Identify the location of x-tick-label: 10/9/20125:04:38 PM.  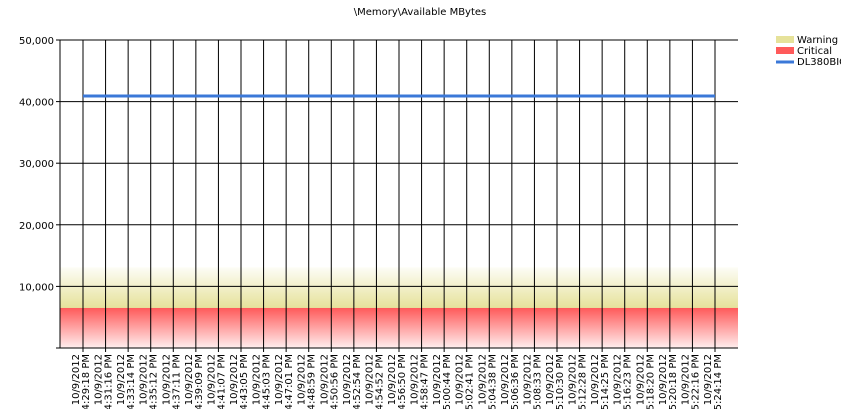
(487, 381).